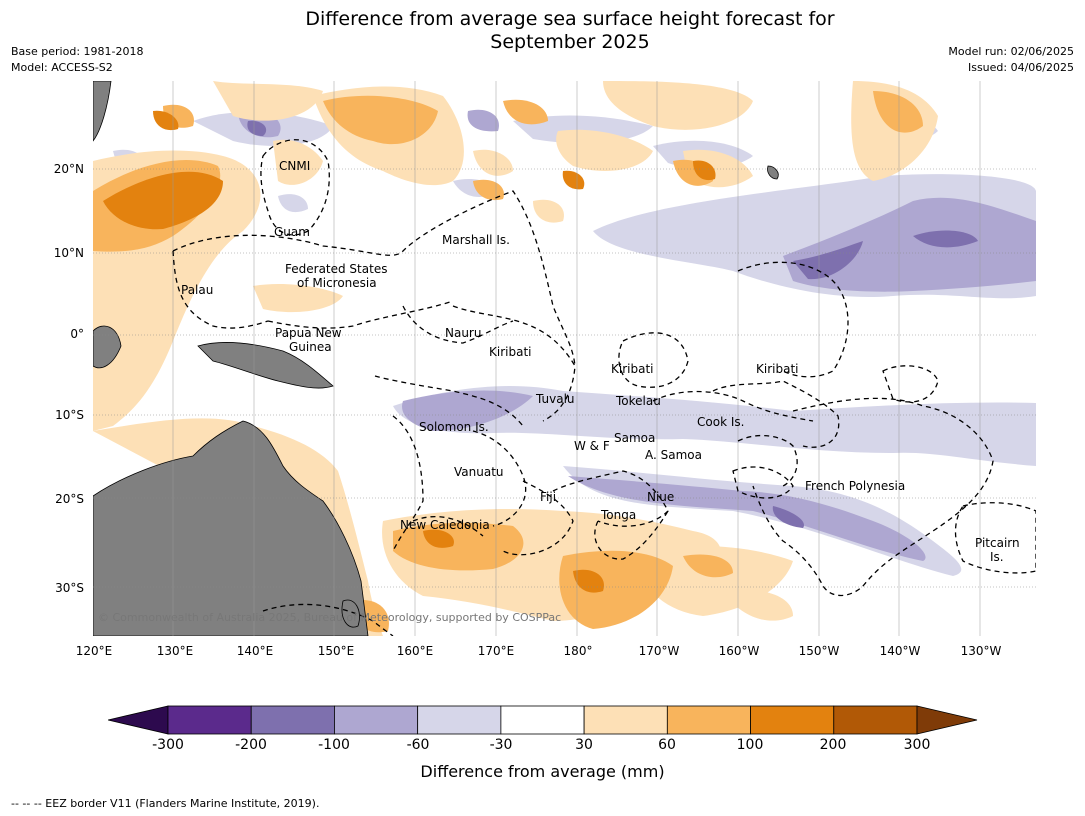 This screenshot has height=816, width=1085. I want to click on lon-tick: 180°, so click(578, 651).